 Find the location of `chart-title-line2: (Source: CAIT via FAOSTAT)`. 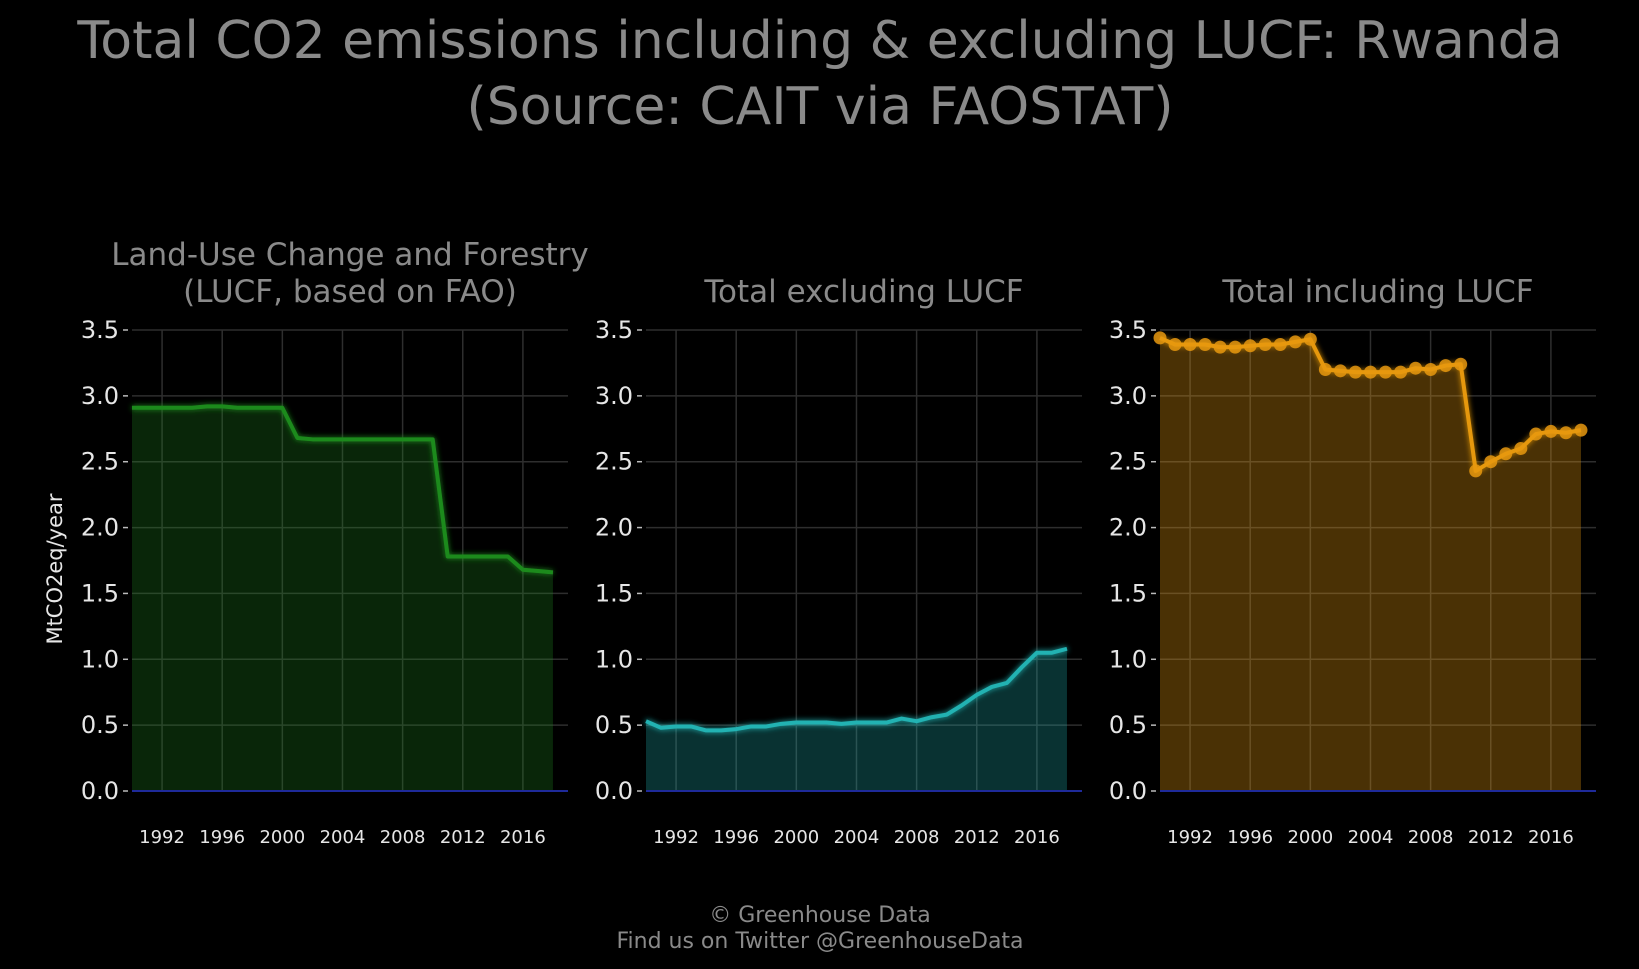

chart-title-line2: (Source: CAIT via FAOSTAT) is located at coordinates (819, 107).